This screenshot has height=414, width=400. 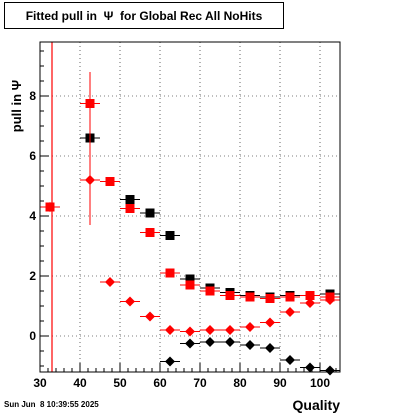 I want to click on y-axis-label: pull in Ψ, so click(x=16, y=106).